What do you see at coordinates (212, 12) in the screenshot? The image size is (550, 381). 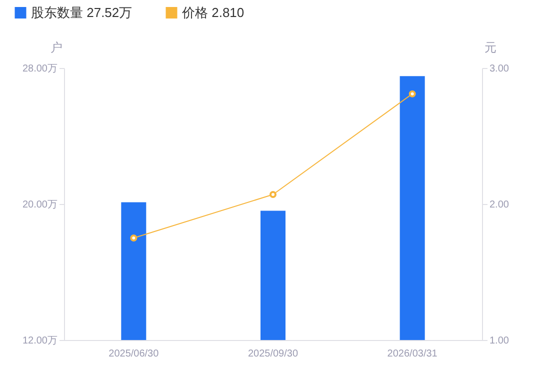 I see `legend-label: 价格 2.810` at bounding box center [212, 12].